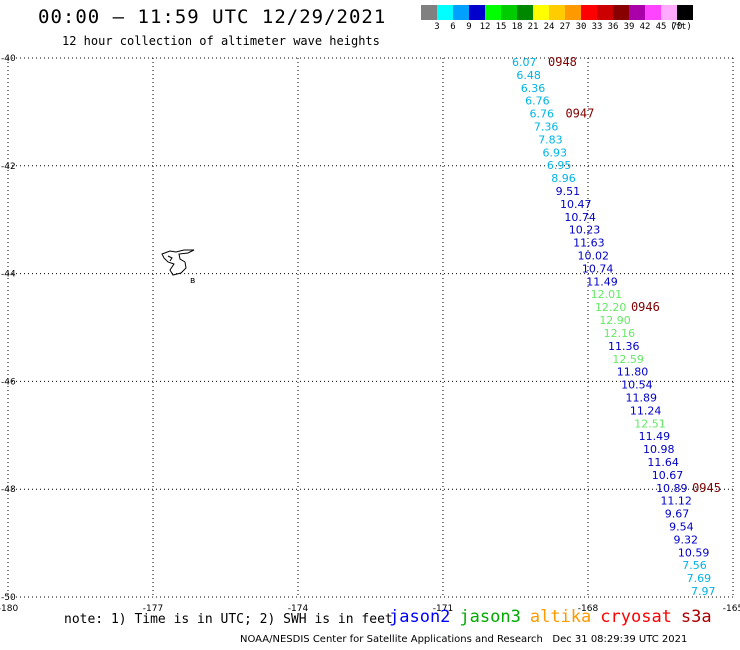  Describe the element at coordinates (8, 382) in the screenshot. I see `latitude-label: -46` at that location.